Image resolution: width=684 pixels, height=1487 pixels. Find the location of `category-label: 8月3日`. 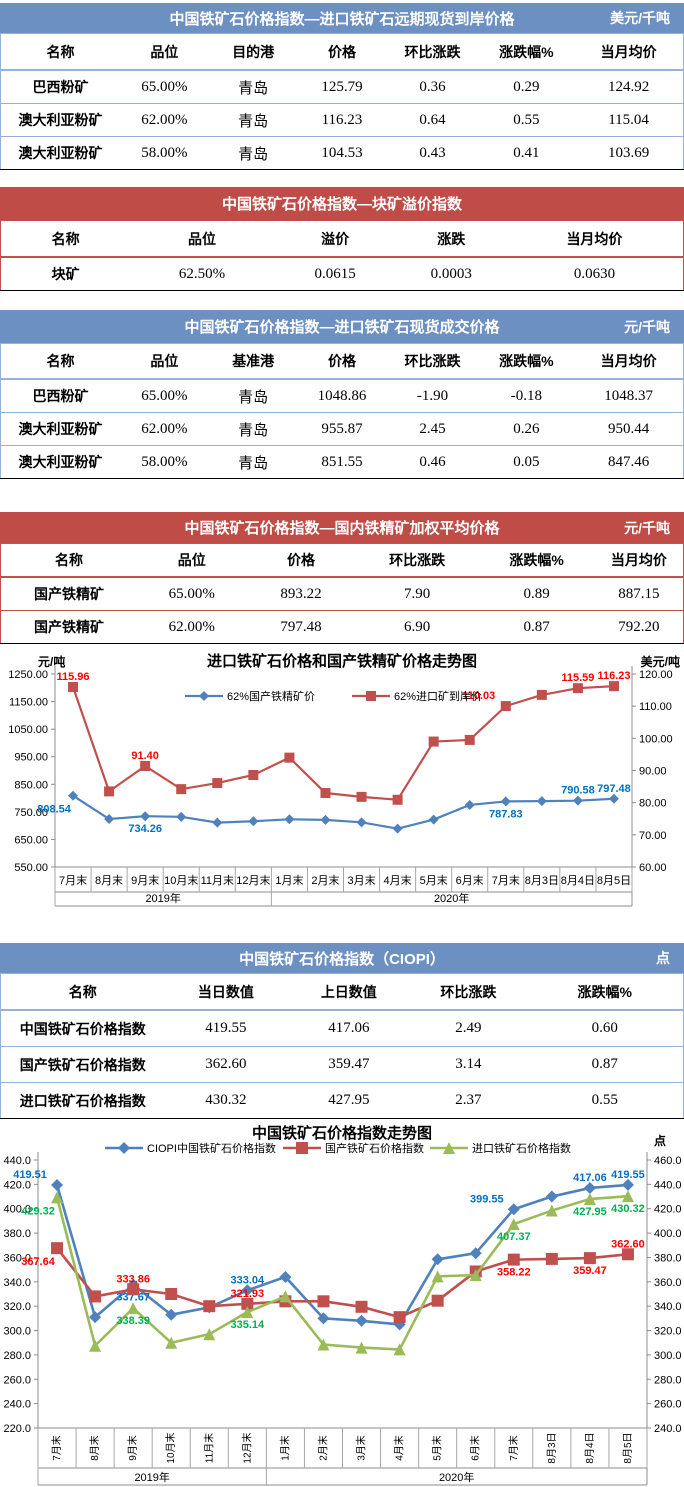

category-label: 8月3日 is located at coordinates (552, 1447).